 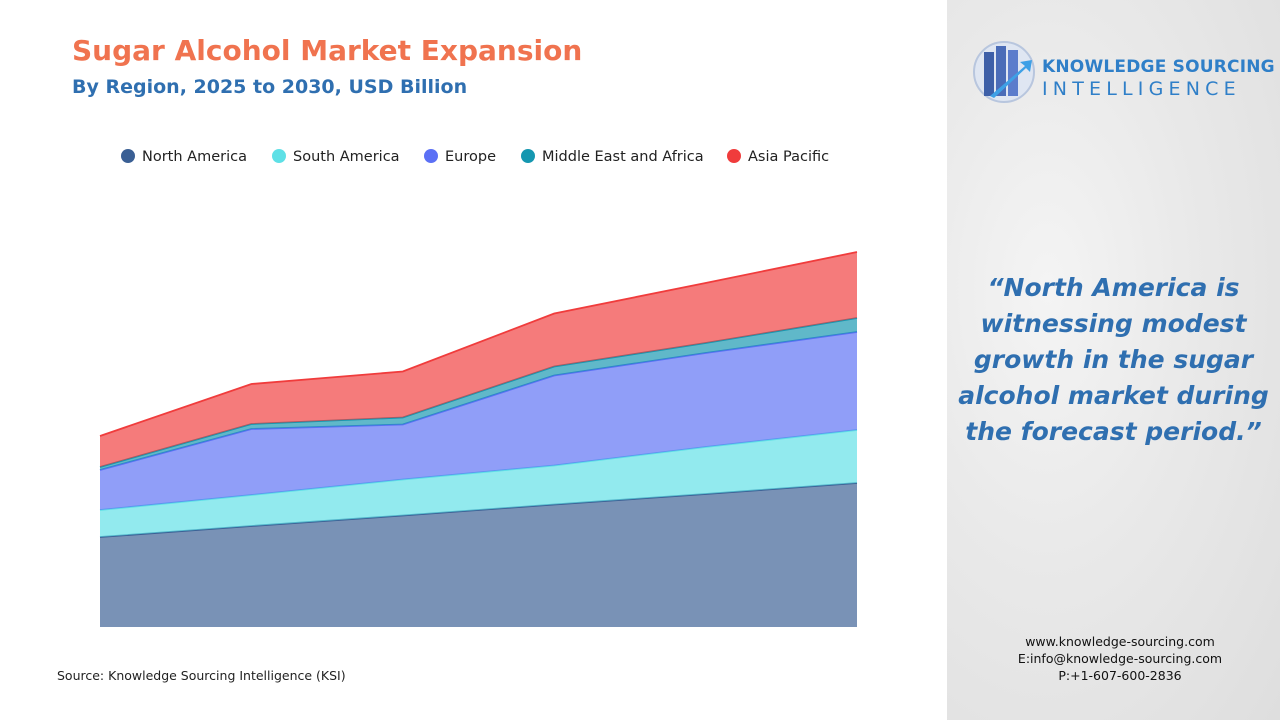 What do you see at coordinates (1120, 675) in the screenshot?
I see `phone: P:+1-607-600-2836` at bounding box center [1120, 675].